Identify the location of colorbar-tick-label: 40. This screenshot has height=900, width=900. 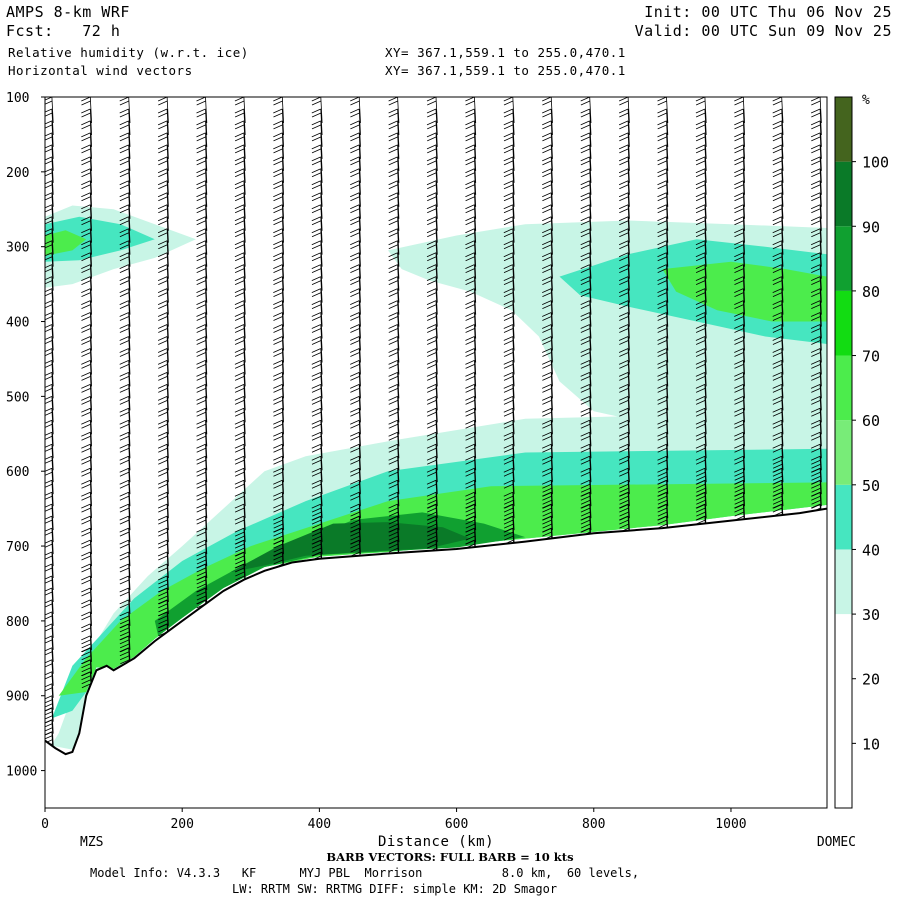
(871, 550).